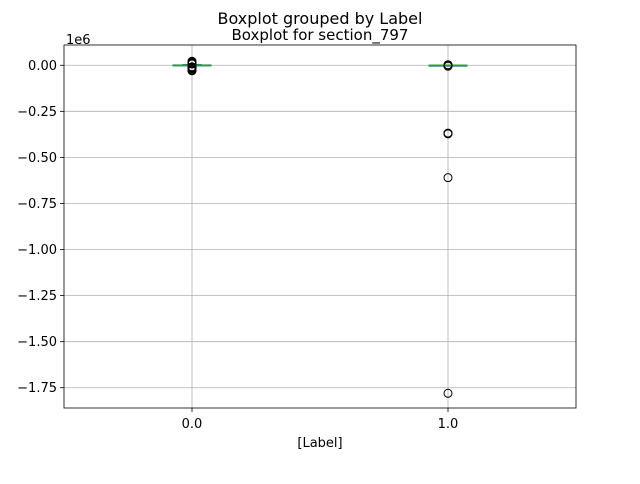  I want to click on box-group-1.0, so click(448, 229).